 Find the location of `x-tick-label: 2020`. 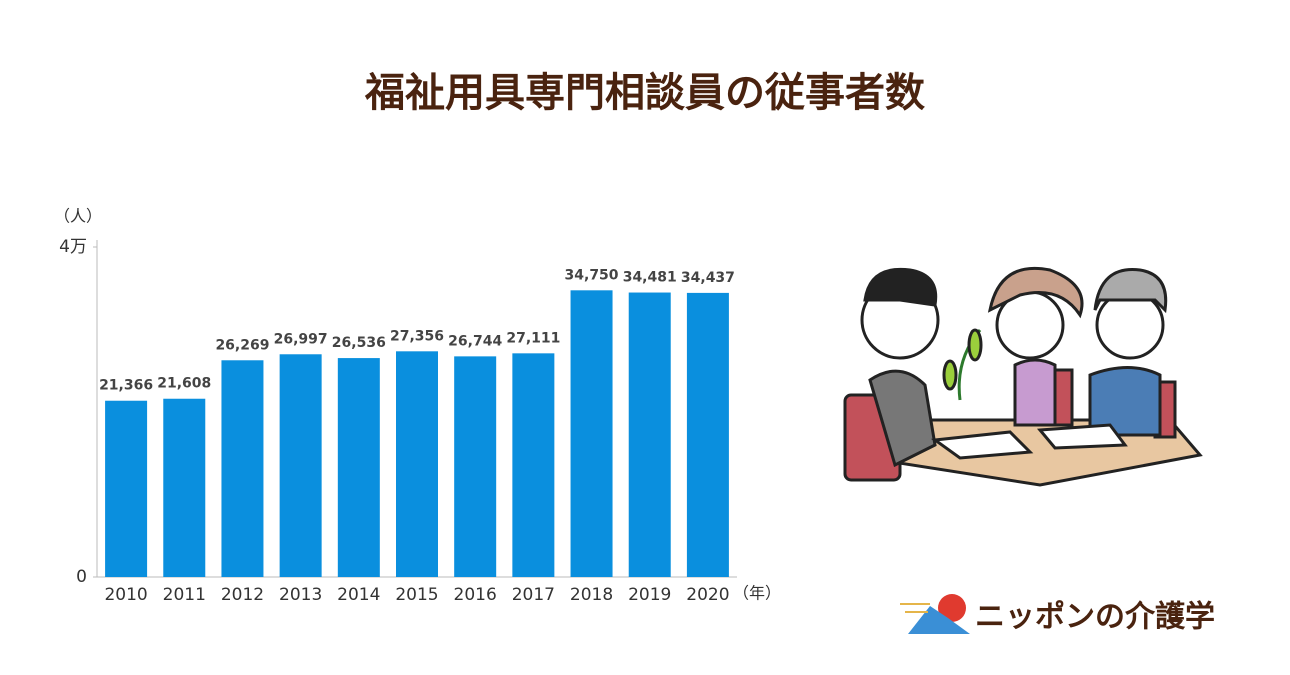

x-tick-label: 2020 is located at coordinates (707, 595).